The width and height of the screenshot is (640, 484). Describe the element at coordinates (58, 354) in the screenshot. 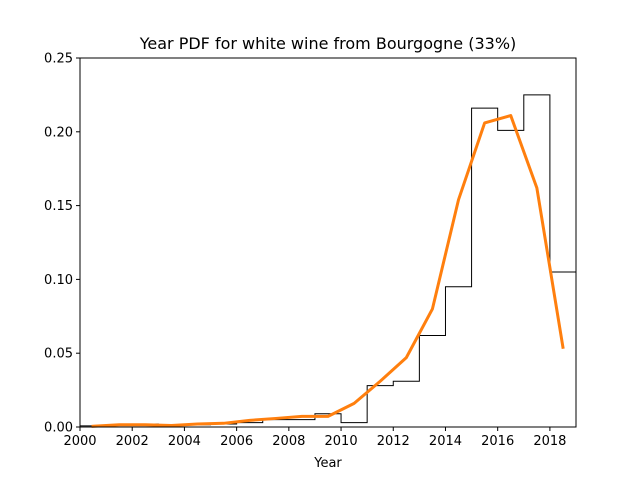

I see `y-tick-label: 0.05` at that location.